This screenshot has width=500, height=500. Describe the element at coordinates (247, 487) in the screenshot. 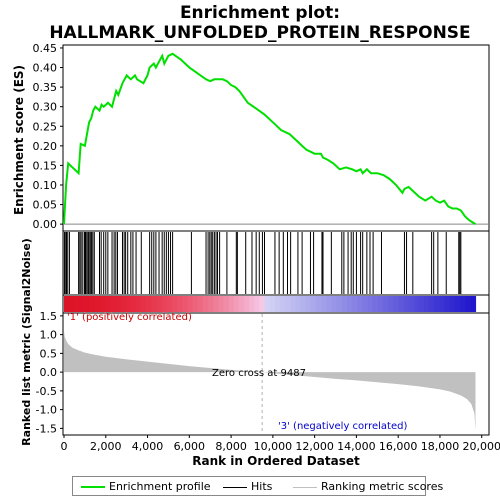

I see `legend-item-hits: Hits` at that location.